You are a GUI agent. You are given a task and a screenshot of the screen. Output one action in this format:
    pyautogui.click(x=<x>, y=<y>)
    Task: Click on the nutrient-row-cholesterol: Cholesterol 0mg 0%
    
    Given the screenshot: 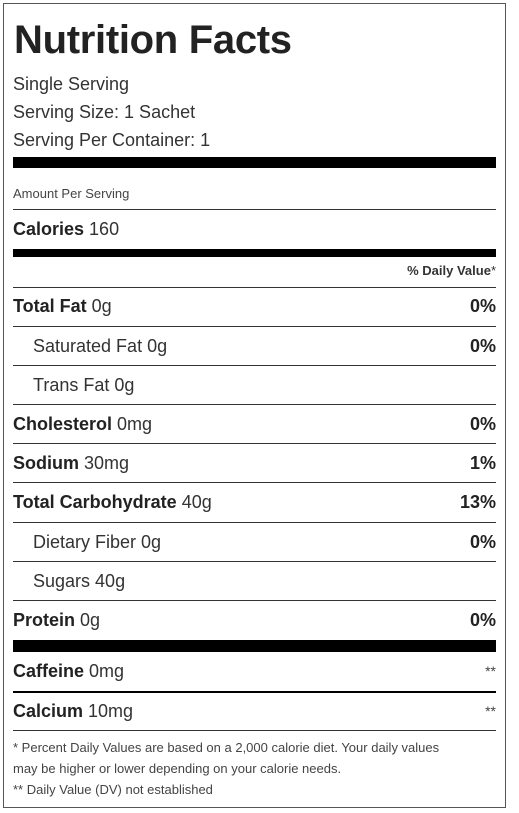 What is the action you would take?
    pyautogui.click(x=254, y=424)
    